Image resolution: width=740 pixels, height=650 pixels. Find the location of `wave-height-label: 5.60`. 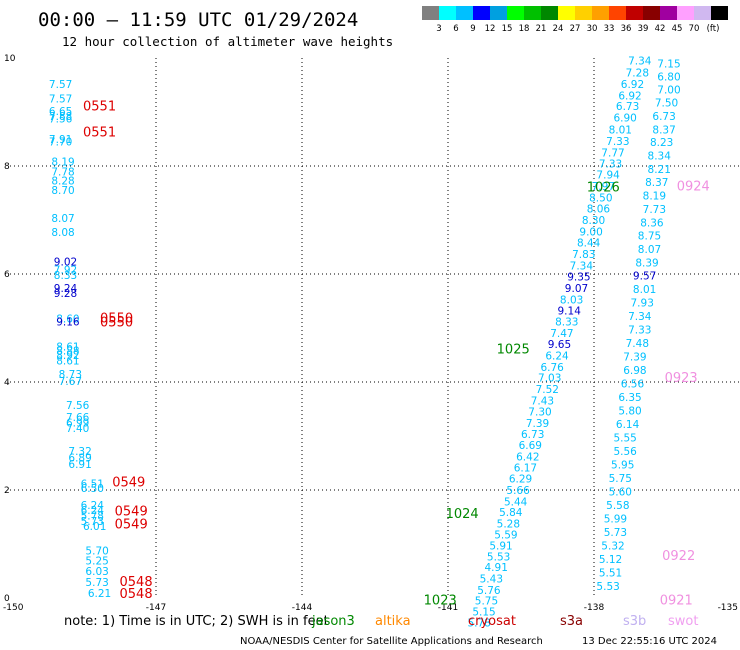

wave-height-label: 5.60 is located at coordinates (620, 493).